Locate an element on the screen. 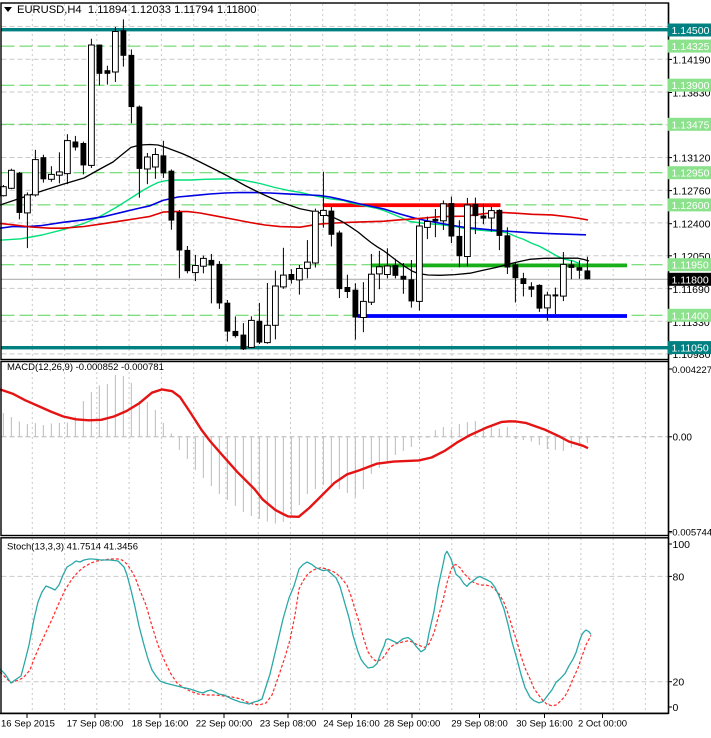  svg-text:MACD(12,26,9) -0.000852 -0.000: MACD(12,26,9) -0.000852 -0.000781 is located at coordinates (85, 367).